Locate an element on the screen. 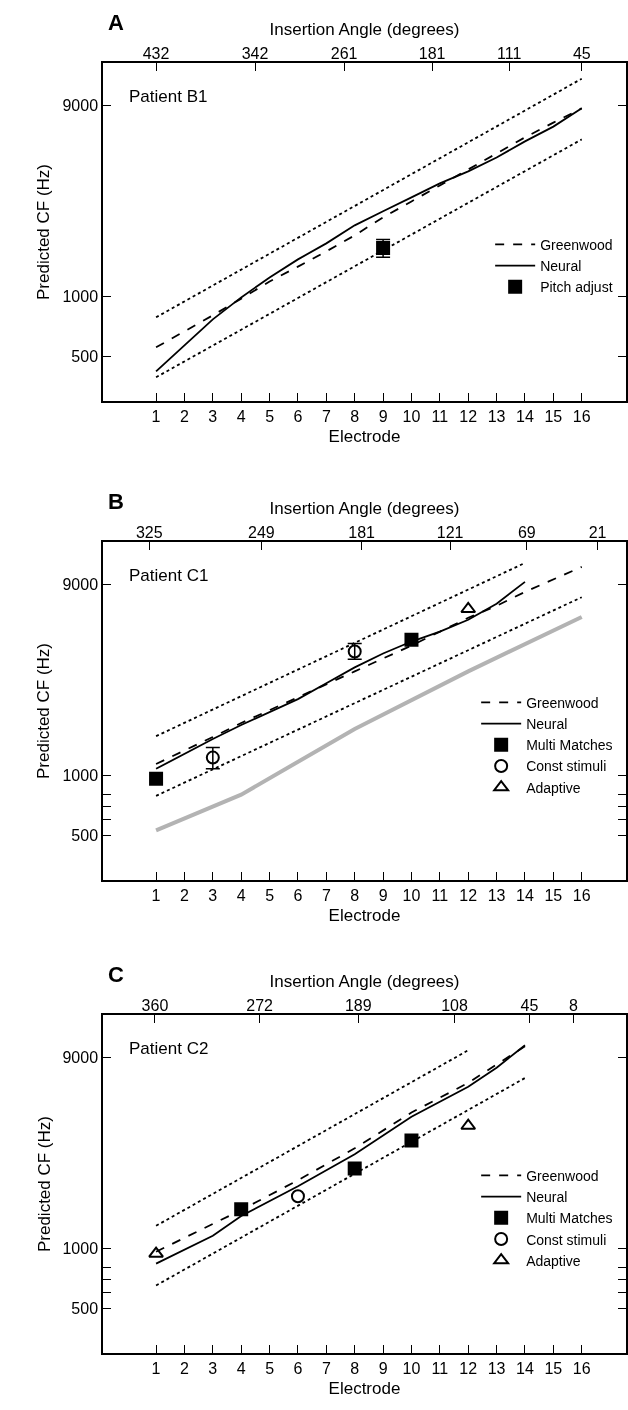 This screenshot has height=1410, width=628. x2-tick-label: 8 is located at coordinates (573, 1005).